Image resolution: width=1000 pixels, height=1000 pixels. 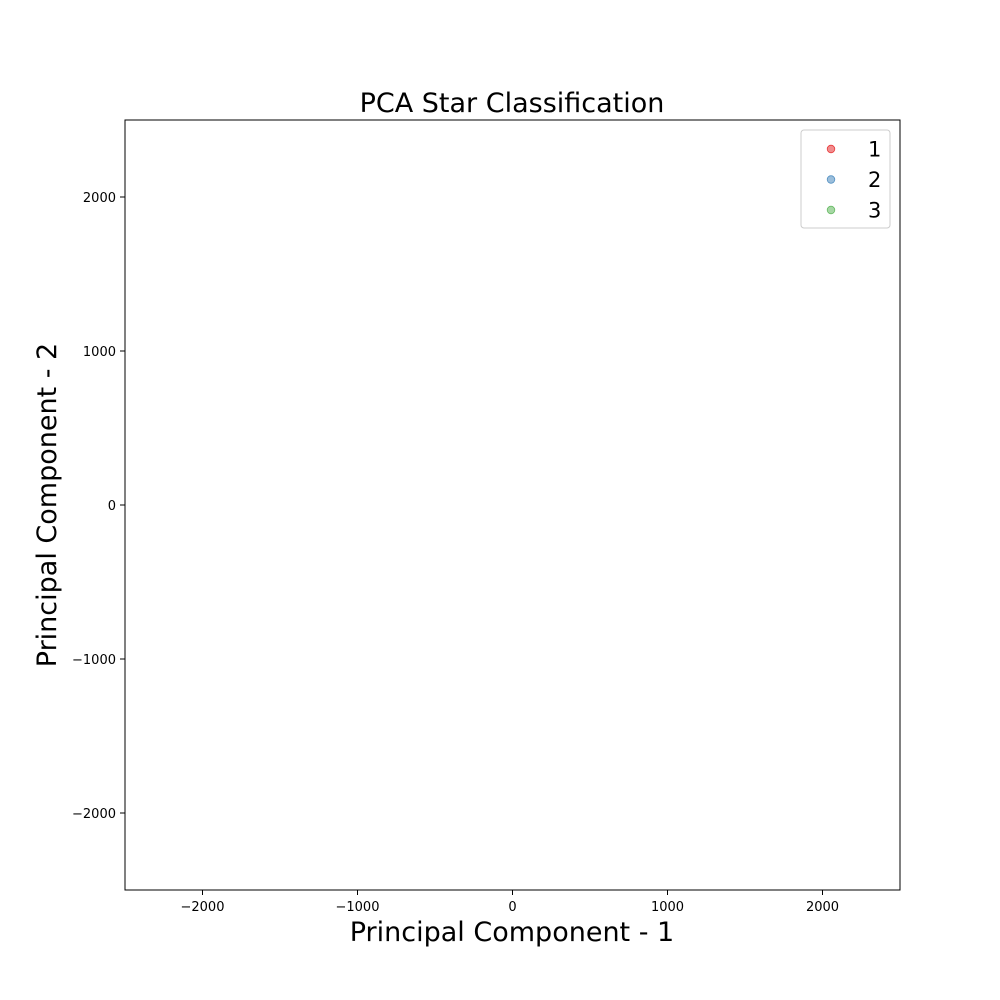 What do you see at coordinates (512, 907) in the screenshot?
I see `x-tick-label: 0` at bounding box center [512, 907].